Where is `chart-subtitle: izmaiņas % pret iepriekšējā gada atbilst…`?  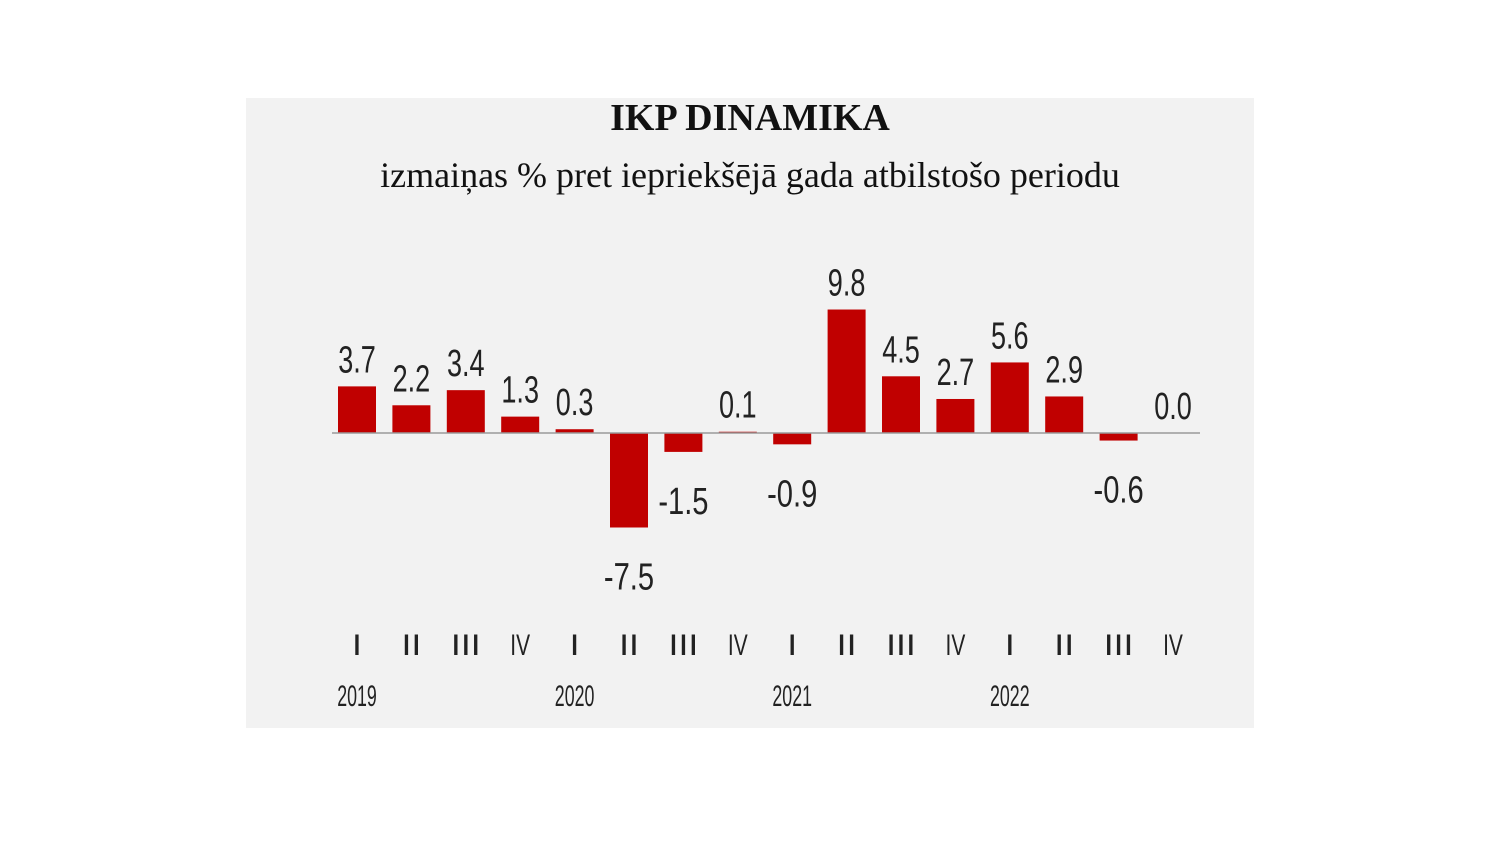
chart-subtitle: izmaiņas % pret iepriekšējā gada atbilst… is located at coordinates (750, 175).